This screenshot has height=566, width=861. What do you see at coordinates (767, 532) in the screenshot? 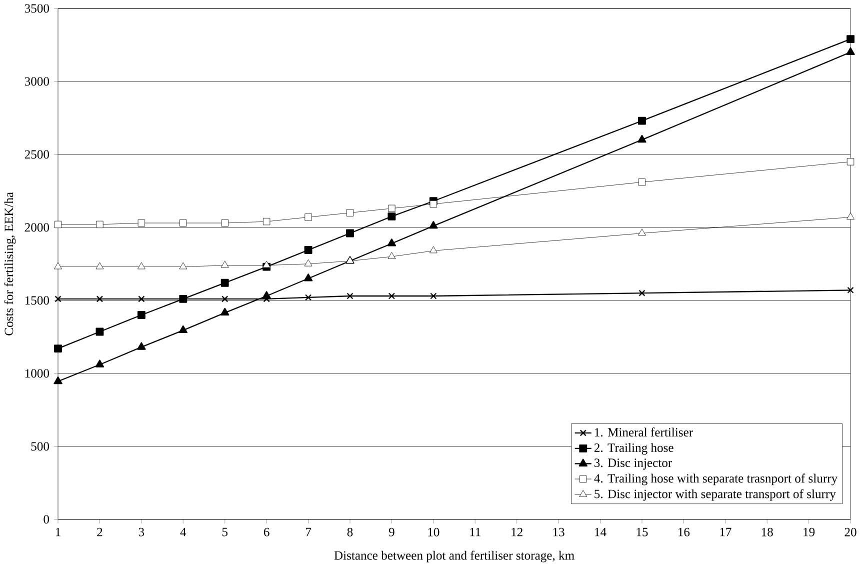
I see `x-tick-label: 18` at bounding box center [767, 532].